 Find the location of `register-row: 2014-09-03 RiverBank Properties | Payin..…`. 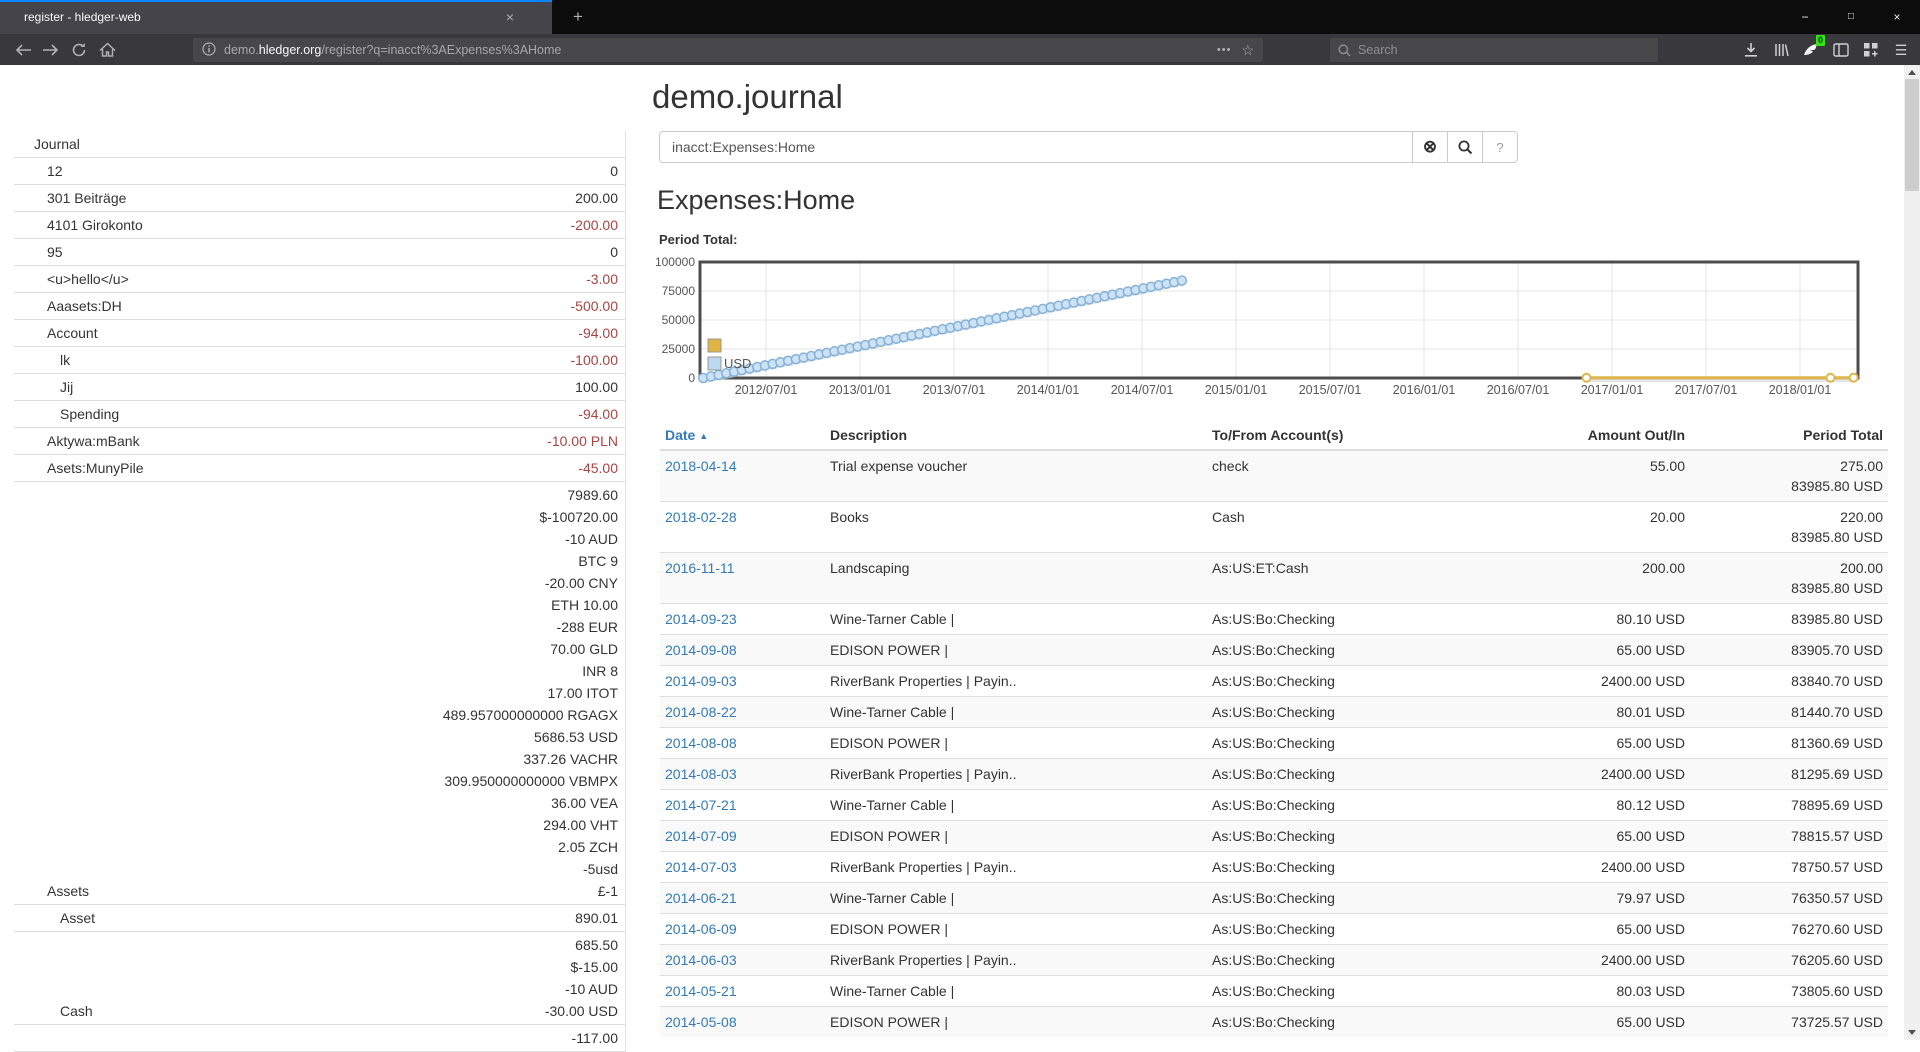

register-row: 2014-09-03 RiverBank Properties | Payin..… is located at coordinates (1274, 681).